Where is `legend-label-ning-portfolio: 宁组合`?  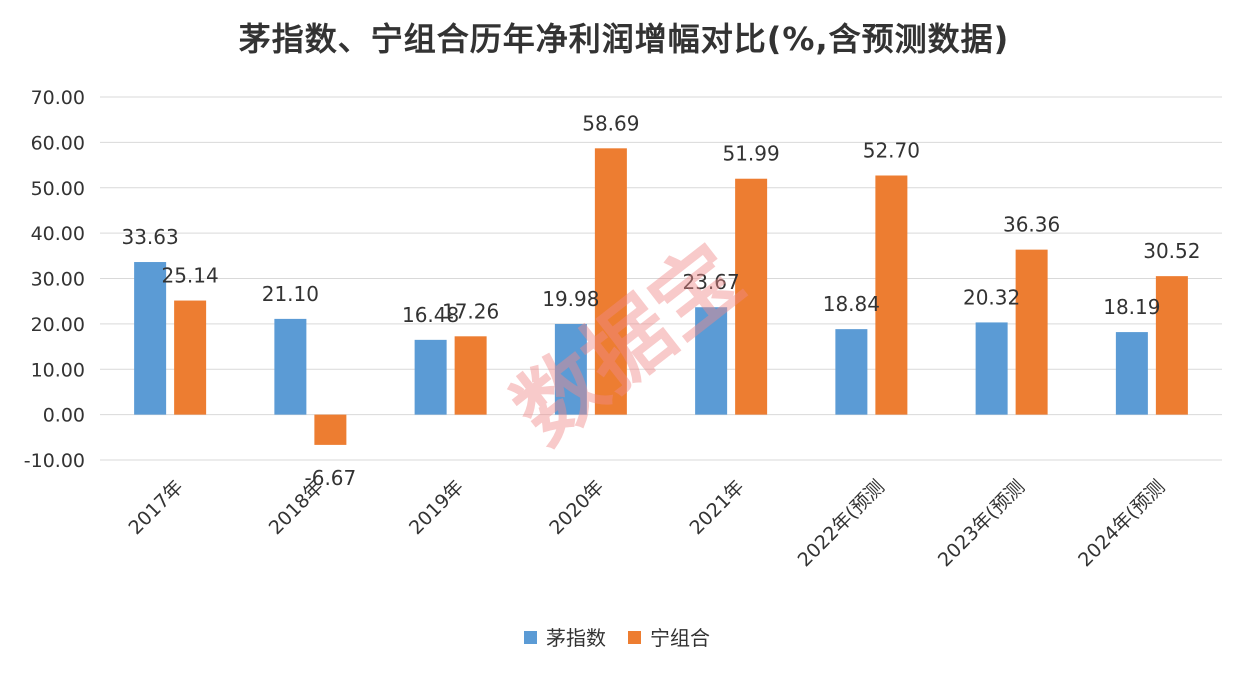 legend-label-ning-portfolio: 宁组合 is located at coordinates (680, 638).